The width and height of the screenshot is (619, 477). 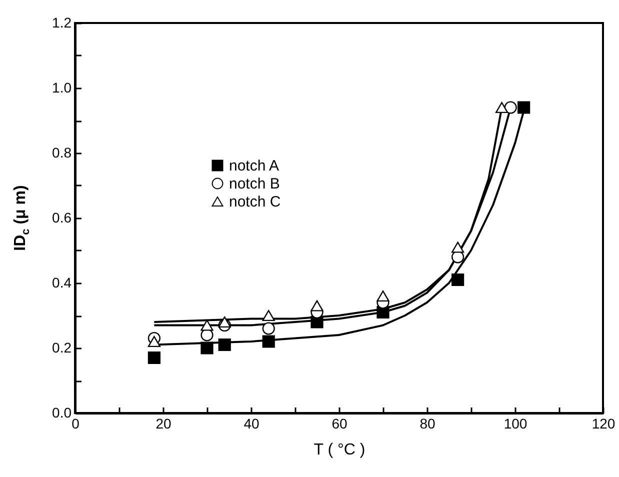 I want to click on legend-label: notch A, so click(x=254, y=166).